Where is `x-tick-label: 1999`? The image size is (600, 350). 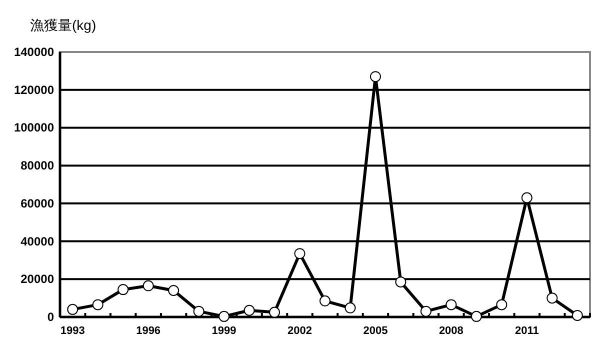 x-tick-label: 1999 is located at coordinates (224, 331).